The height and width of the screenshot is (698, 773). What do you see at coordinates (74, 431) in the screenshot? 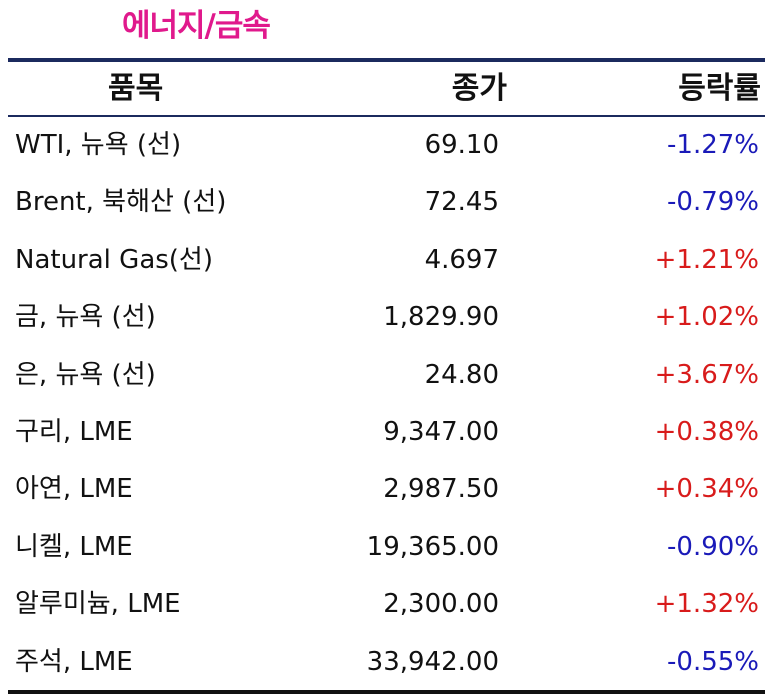
I see `item-name: 구리, LME` at bounding box center [74, 431].